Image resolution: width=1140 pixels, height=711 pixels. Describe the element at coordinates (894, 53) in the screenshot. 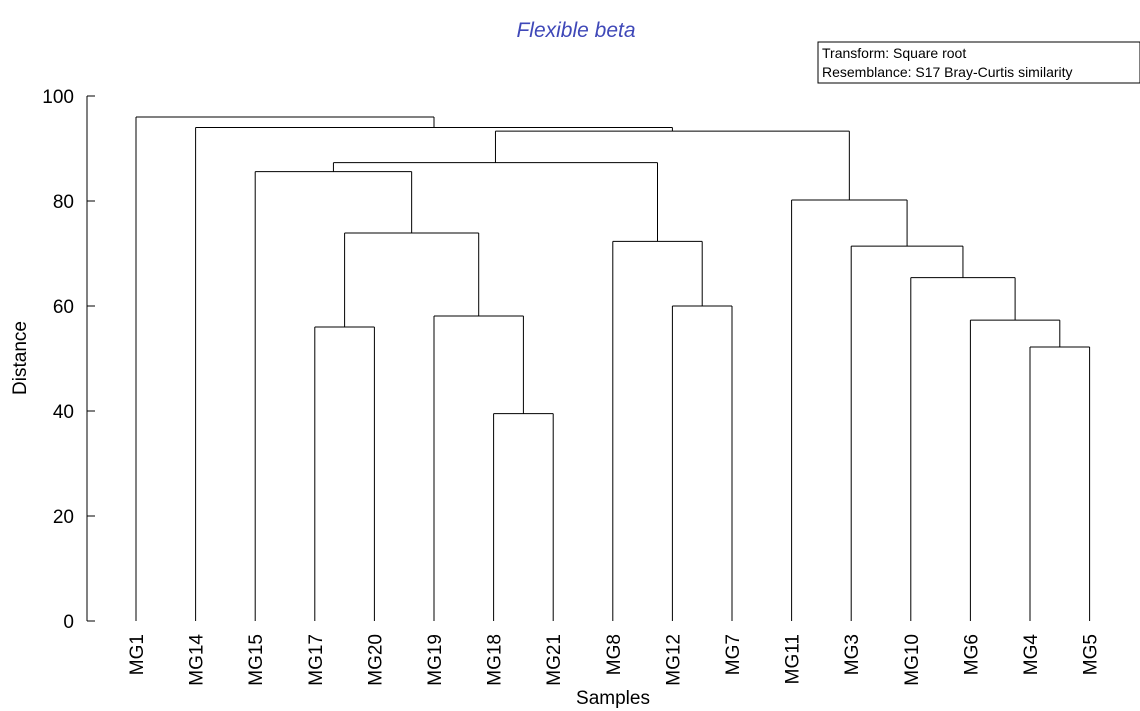

I see `transform-note: Transform: Square root` at that location.